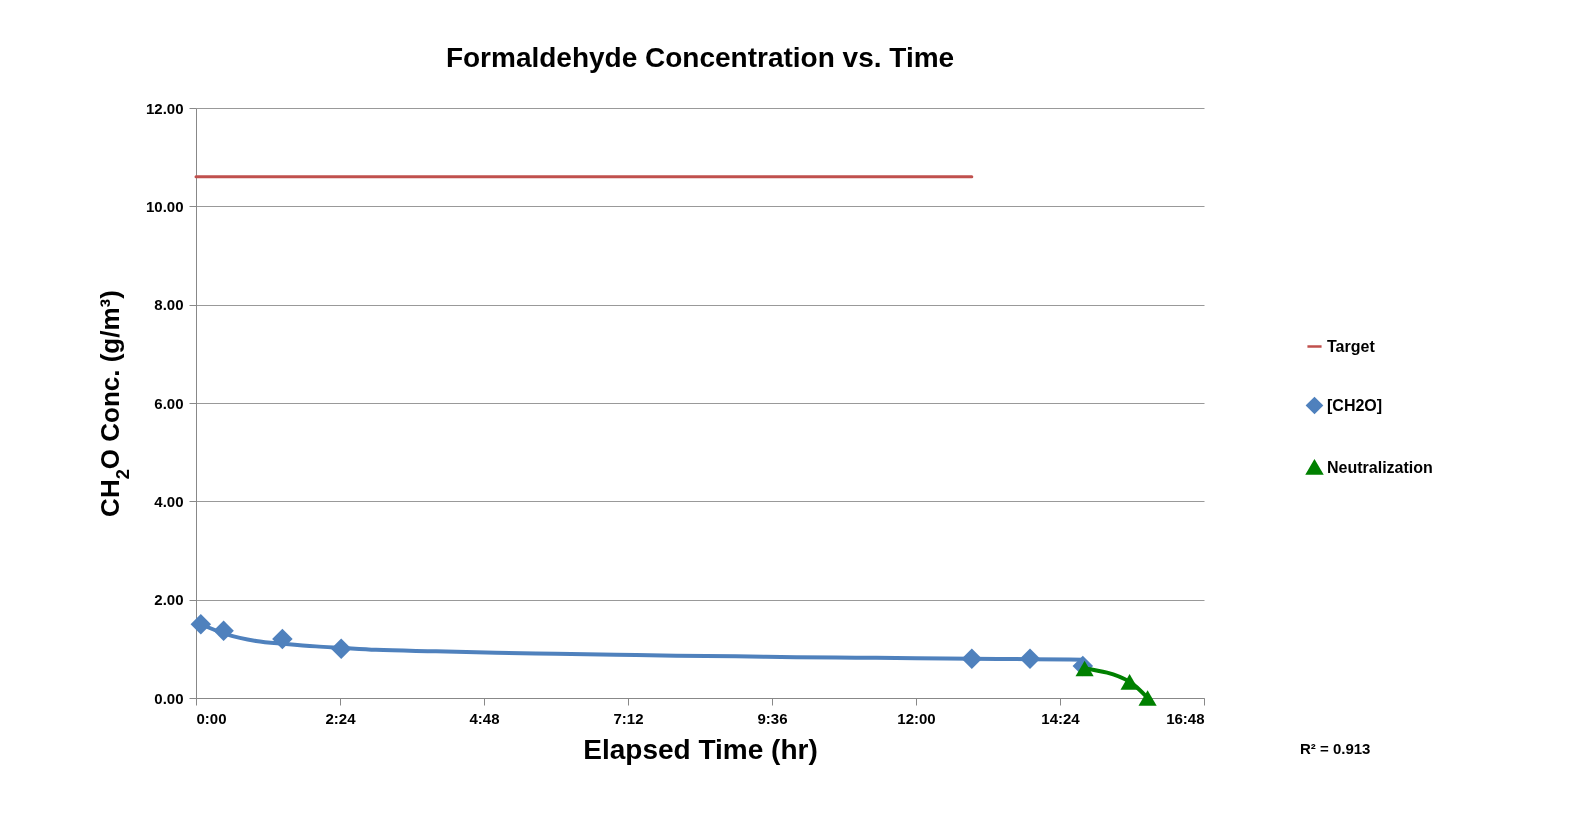  I want to click on x-tick-label: 9:36, so click(772, 718).